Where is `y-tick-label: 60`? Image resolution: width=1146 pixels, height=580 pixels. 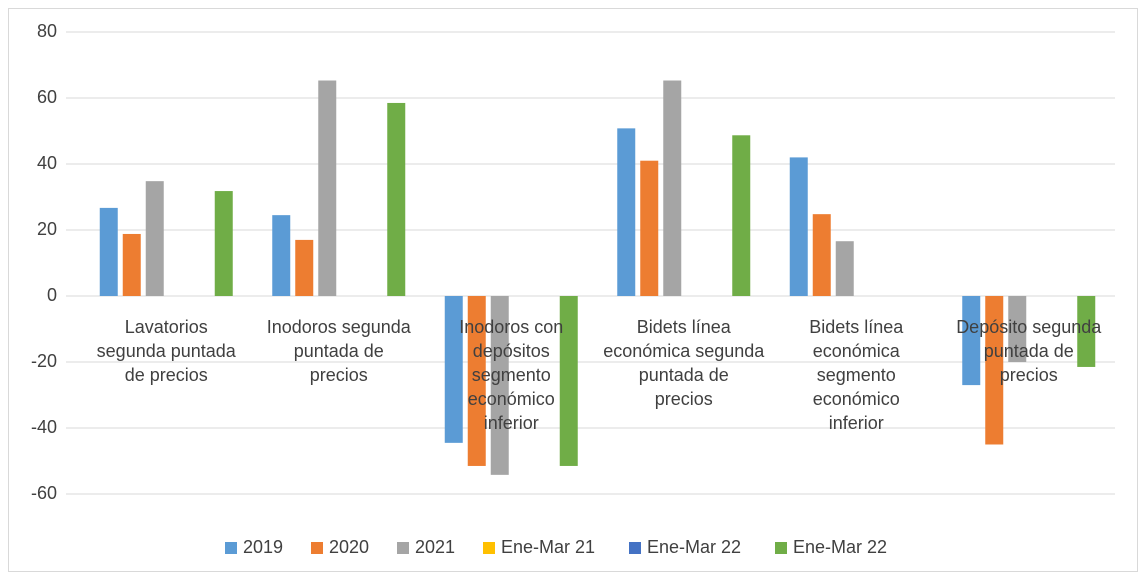
y-tick-label: 60 is located at coordinates (47, 97).